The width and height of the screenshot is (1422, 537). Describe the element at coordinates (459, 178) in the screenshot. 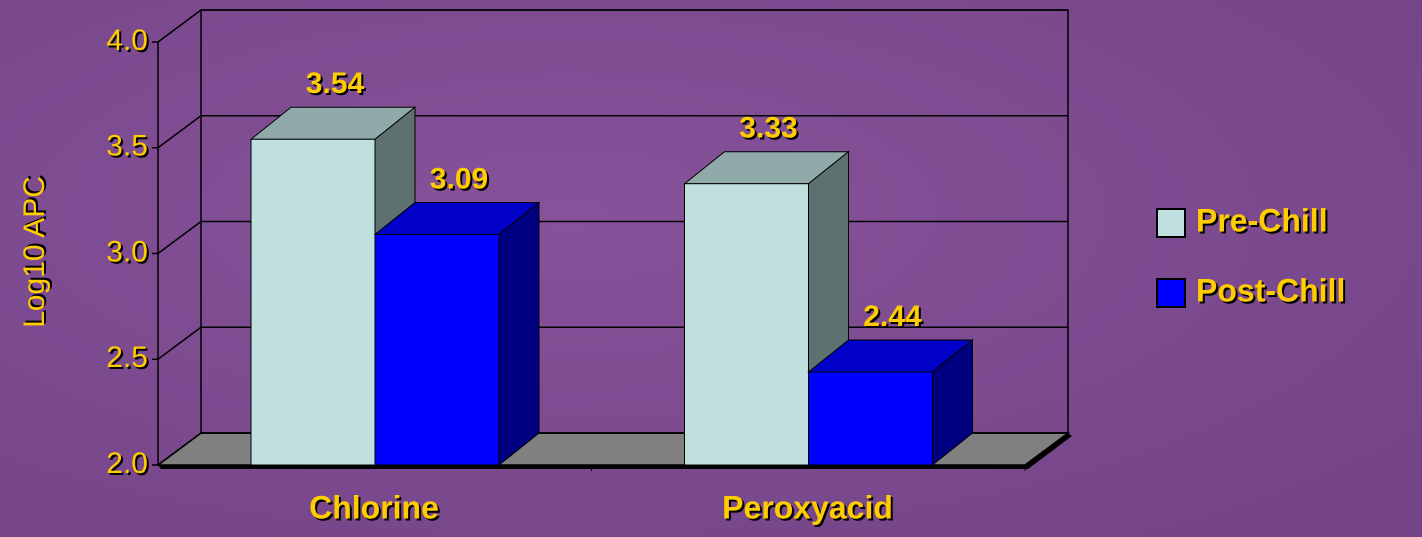

I see `data-label: 3.09` at that location.